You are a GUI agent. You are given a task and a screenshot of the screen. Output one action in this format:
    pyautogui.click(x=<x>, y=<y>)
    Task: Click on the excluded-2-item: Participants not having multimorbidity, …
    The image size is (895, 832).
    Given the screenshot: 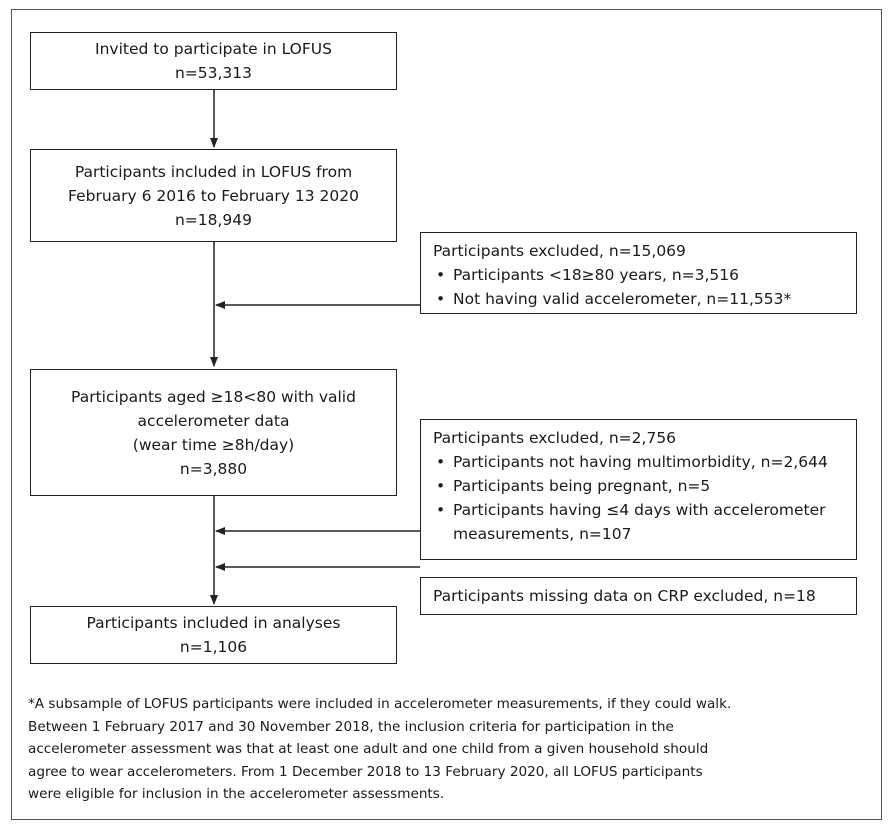 What is the action you would take?
    pyautogui.click(x=639, y=462)
    